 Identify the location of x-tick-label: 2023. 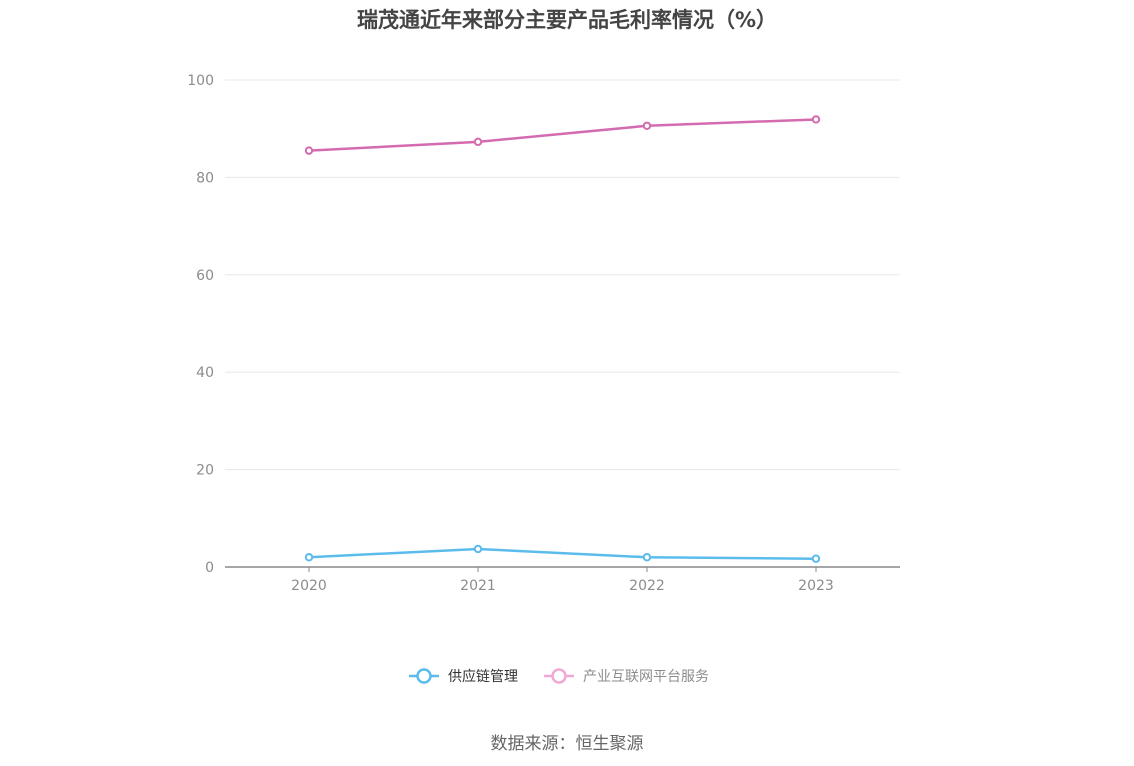
(816, 586).